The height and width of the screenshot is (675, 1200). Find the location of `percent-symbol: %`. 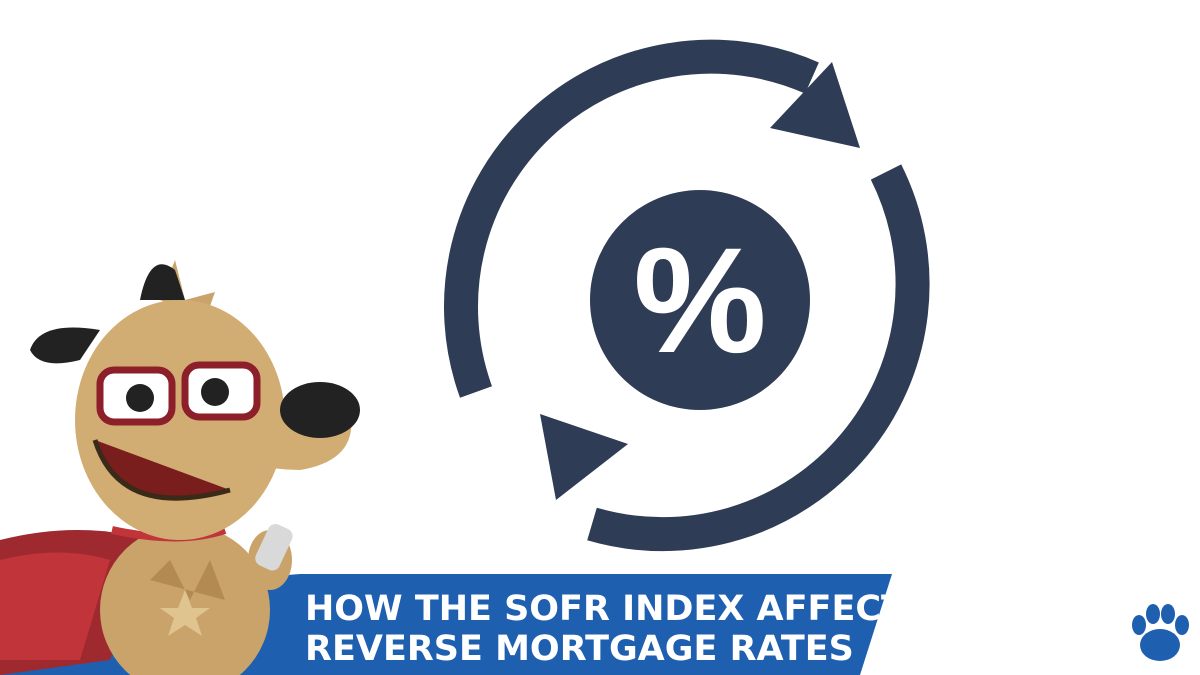

percent-symbol: % is located at coordinates (699, 300).